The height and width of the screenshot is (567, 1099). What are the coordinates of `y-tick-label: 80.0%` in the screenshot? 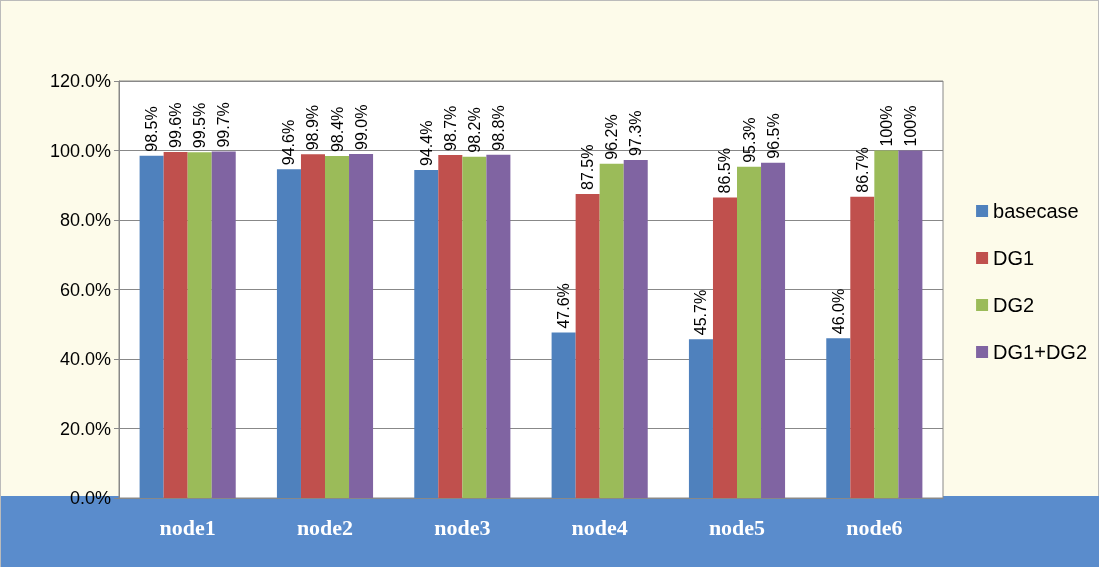 It's located at (85, 220).